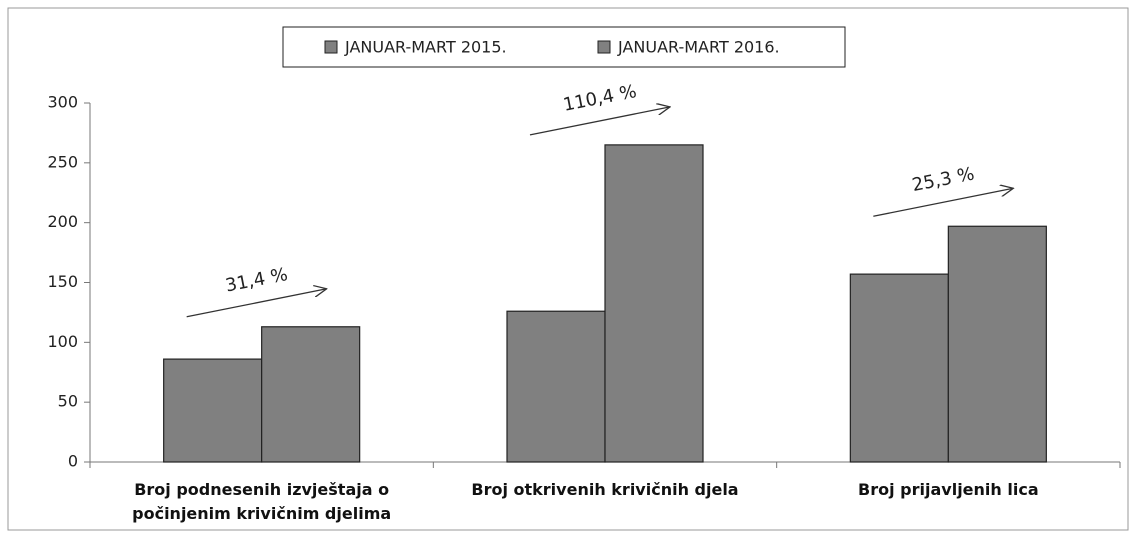 The image size is (1136, 539). I want to click on y-tick-label: 50, so click(68, 401).